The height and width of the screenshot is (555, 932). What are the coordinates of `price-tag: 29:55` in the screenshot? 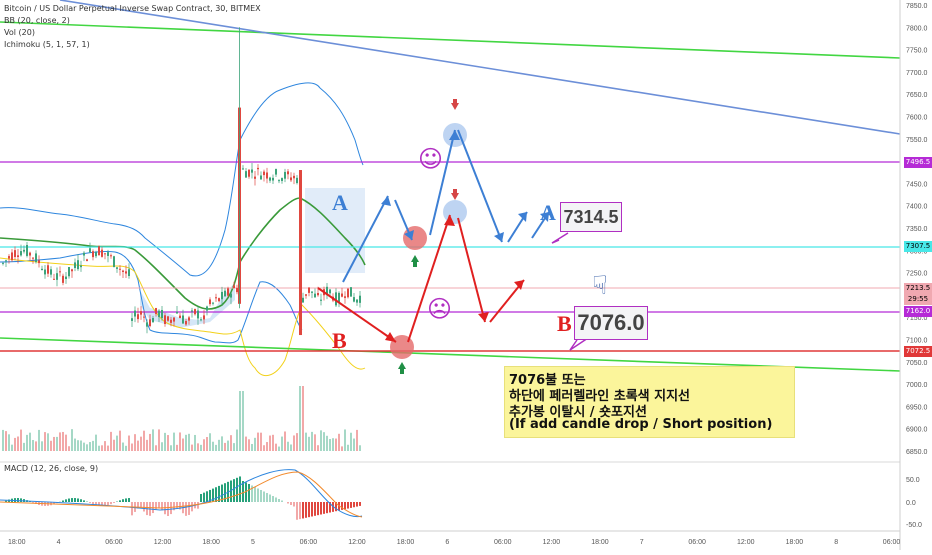 It's located at (918, 299).